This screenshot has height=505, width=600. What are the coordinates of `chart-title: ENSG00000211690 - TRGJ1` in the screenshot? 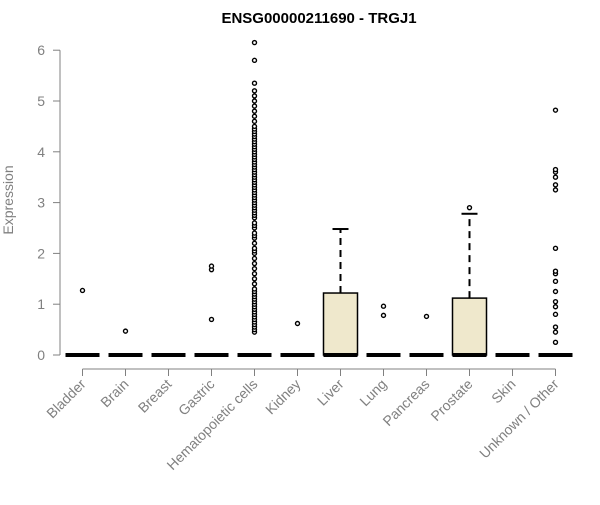 It's located at (318, 18).